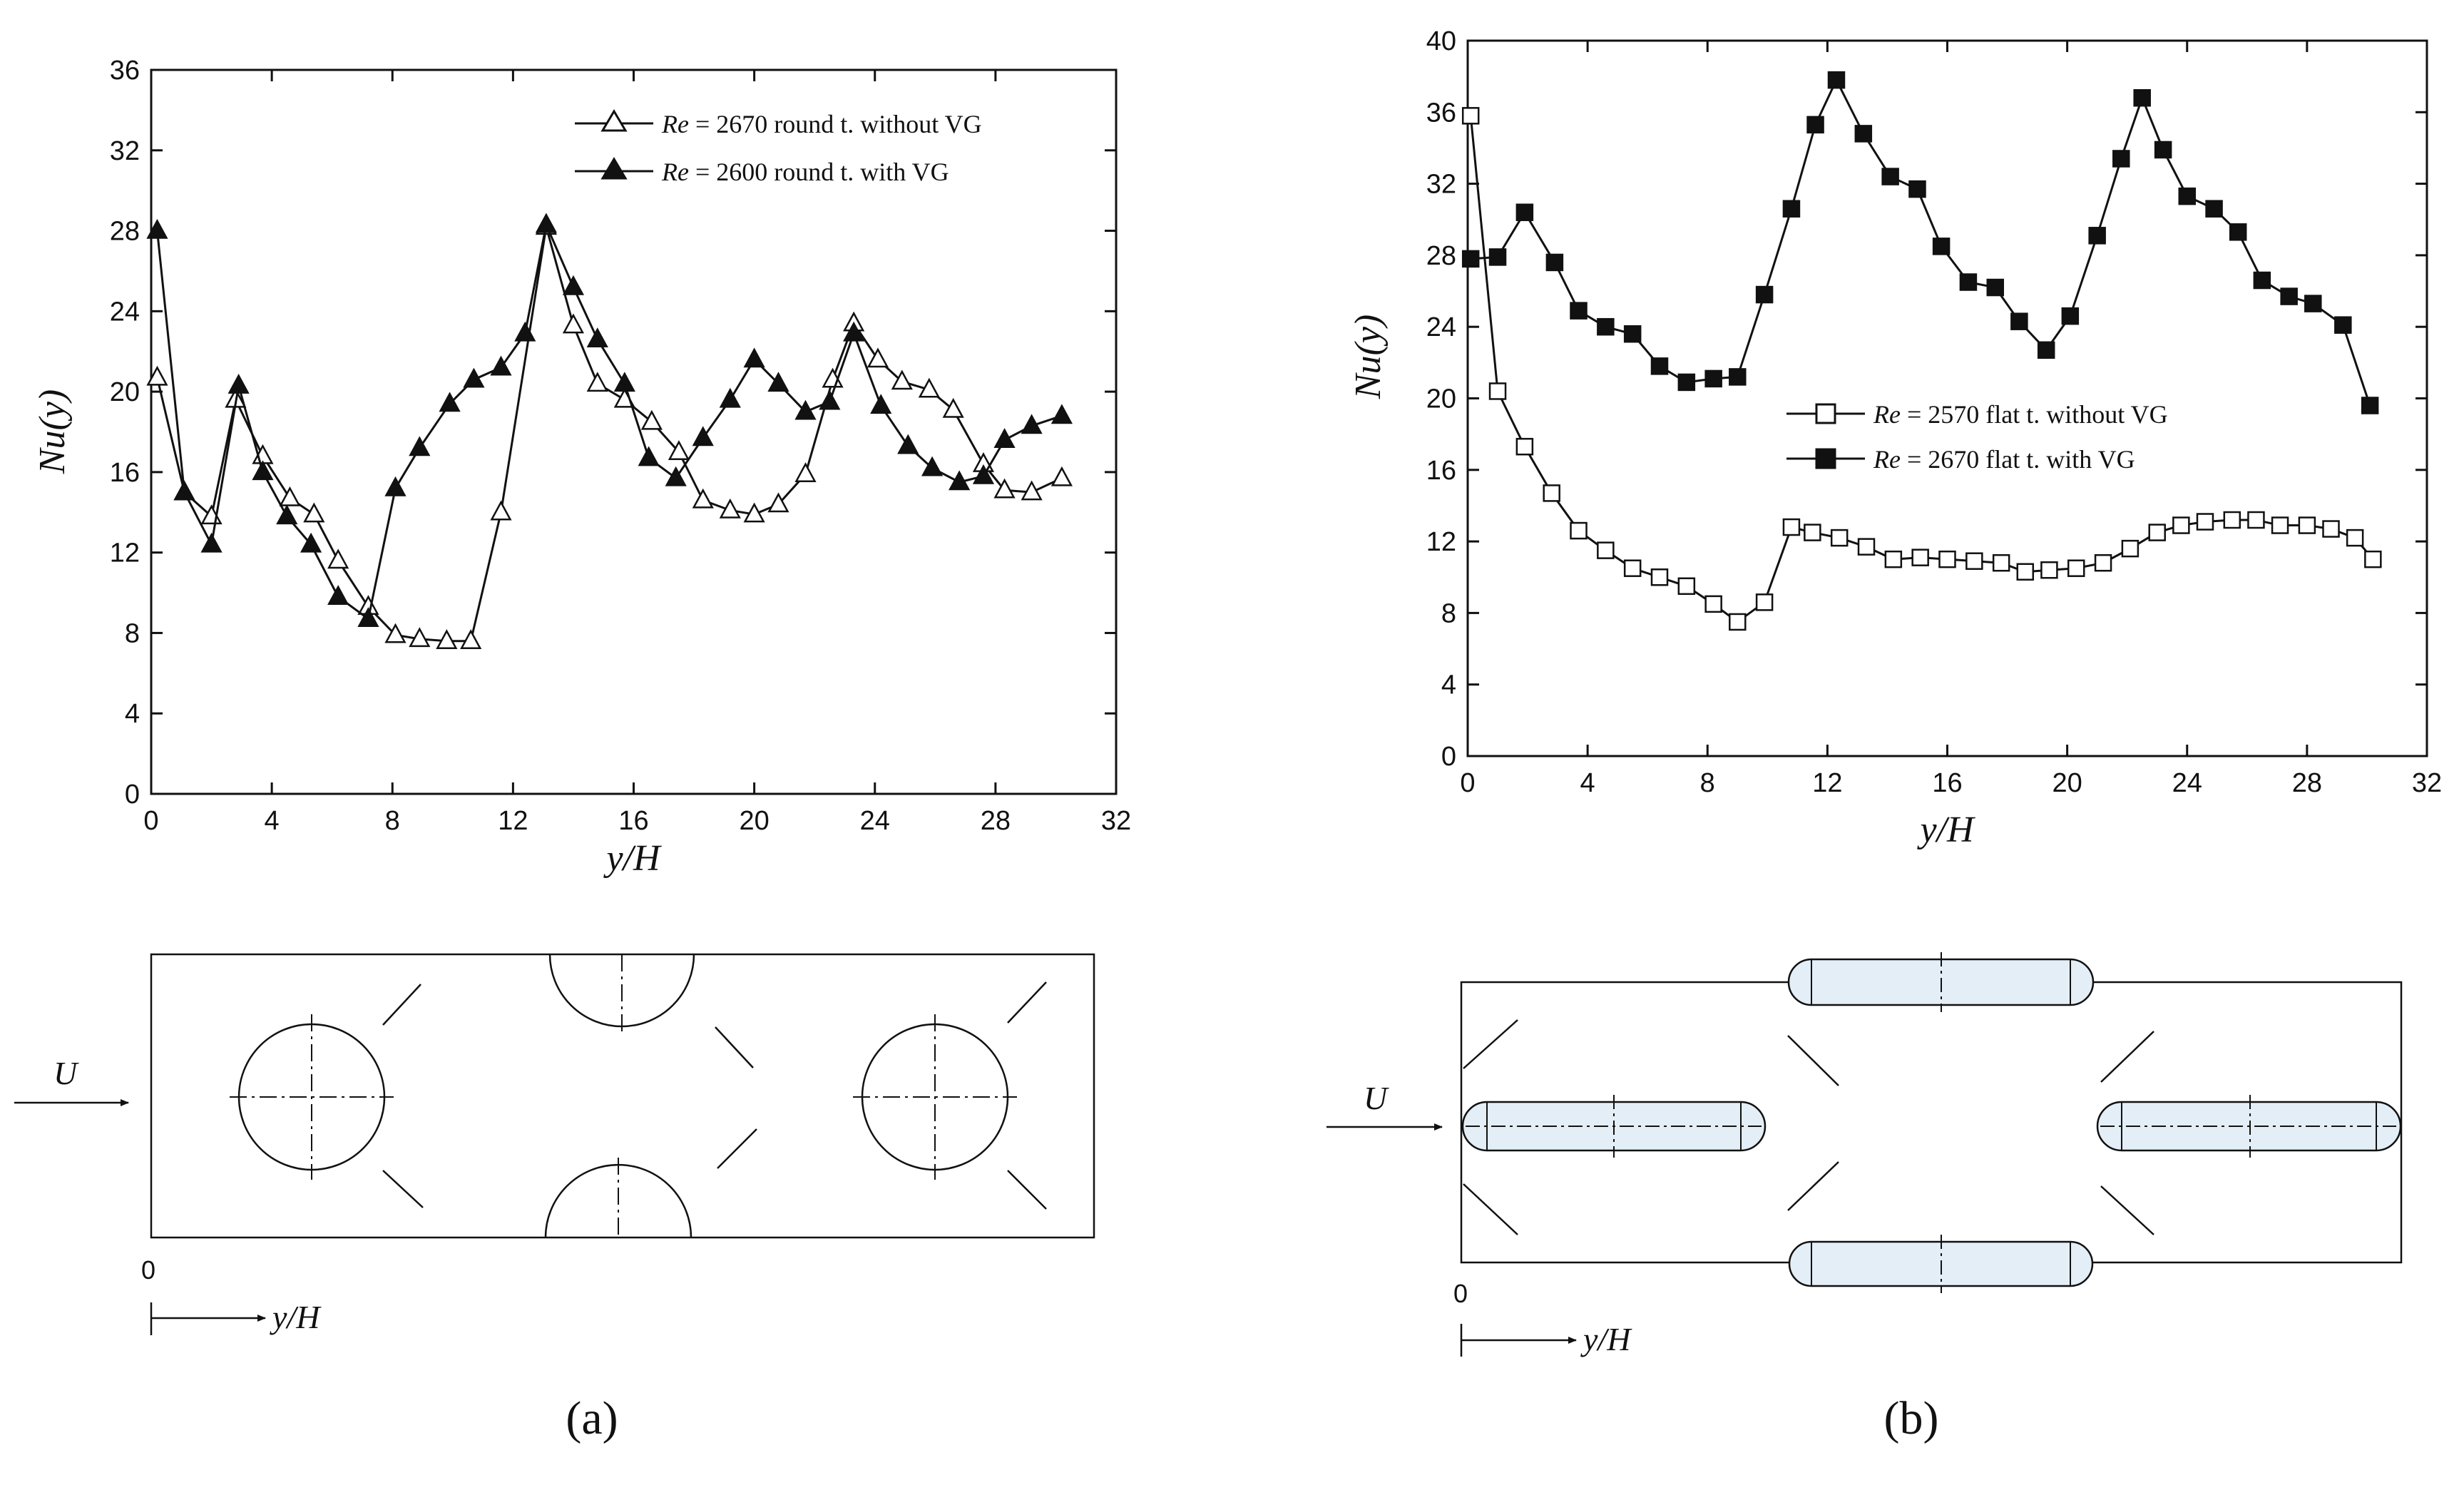 Image resolution: width=2464 pixels, height=1490 pixels. Describe the element at coordinates (133, 714) in the screenshot. I see `chart-a-ytick-label: 4` at that location.